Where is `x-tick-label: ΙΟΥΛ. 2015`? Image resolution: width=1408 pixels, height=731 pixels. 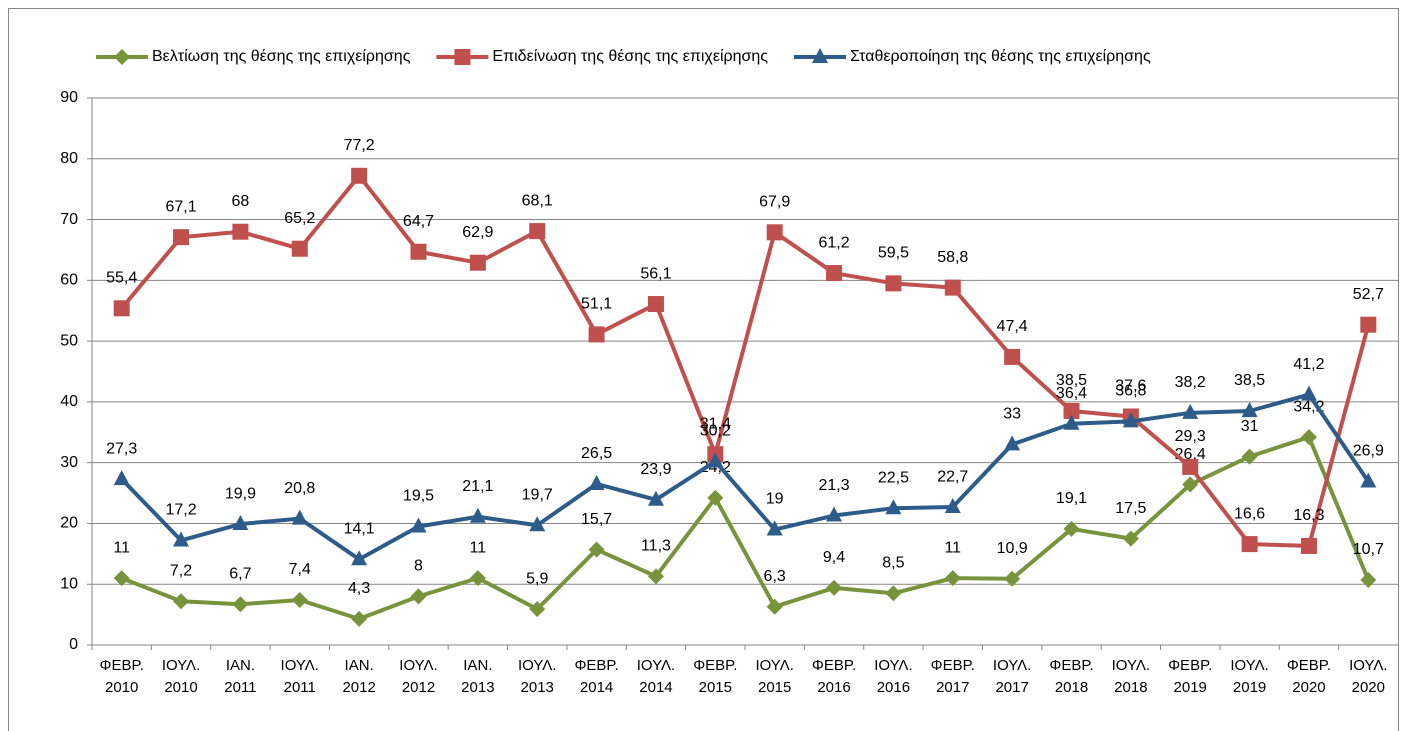 x-tick-label: ΙΟΥΛ. 2015 is located at coordinates (774, 676).